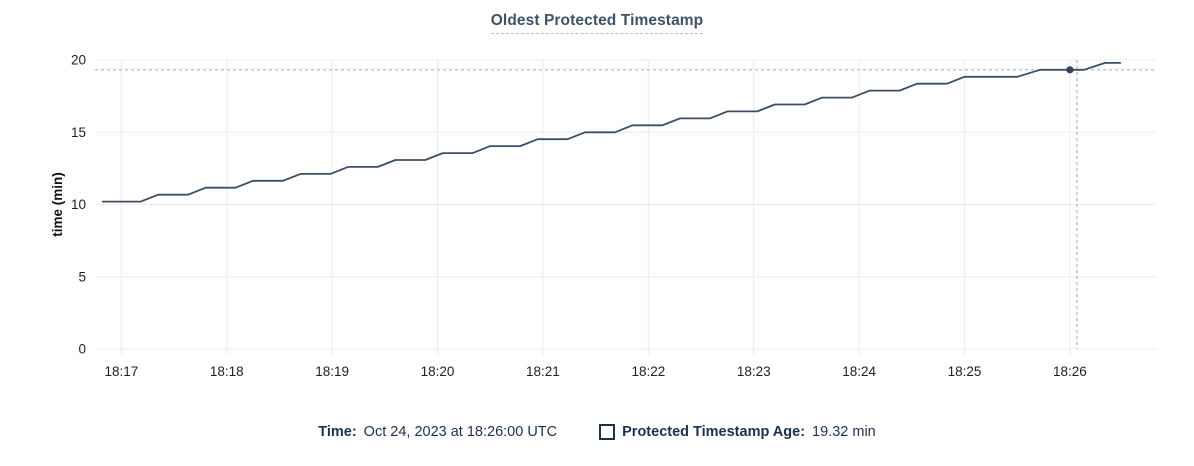 This screenshot has height=466, width=1194. What do you see at coordinates (607, 432) in the screenshot?
I see `series-swatch-icon` at bounding box center [607, 432].